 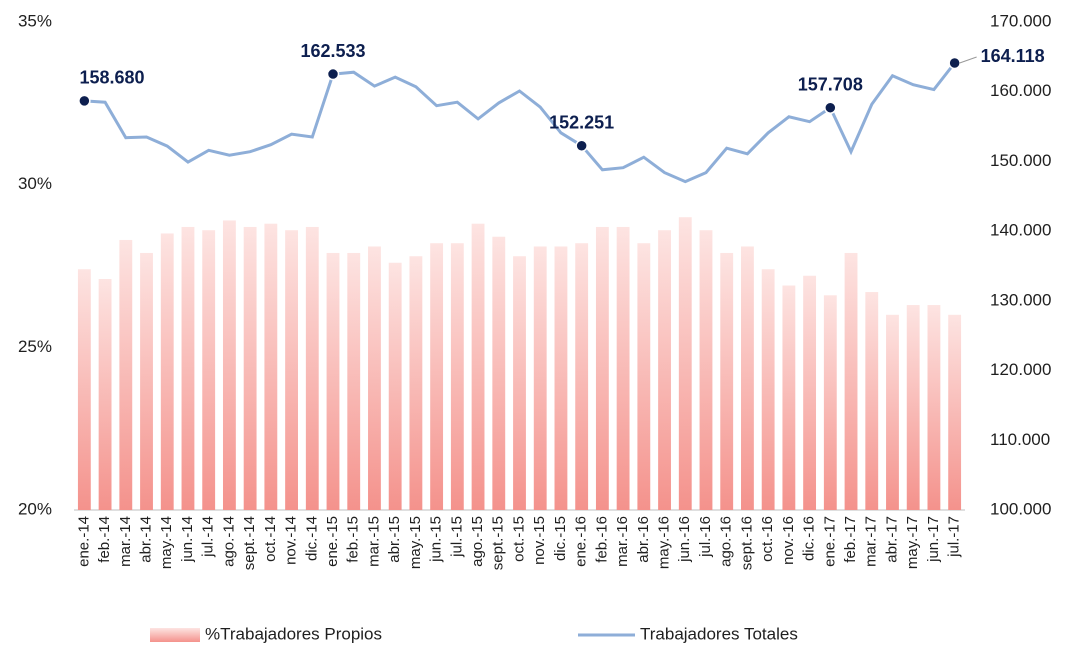 I want to click on x-tick-label: ago.-14, so click(x=228, y=541).